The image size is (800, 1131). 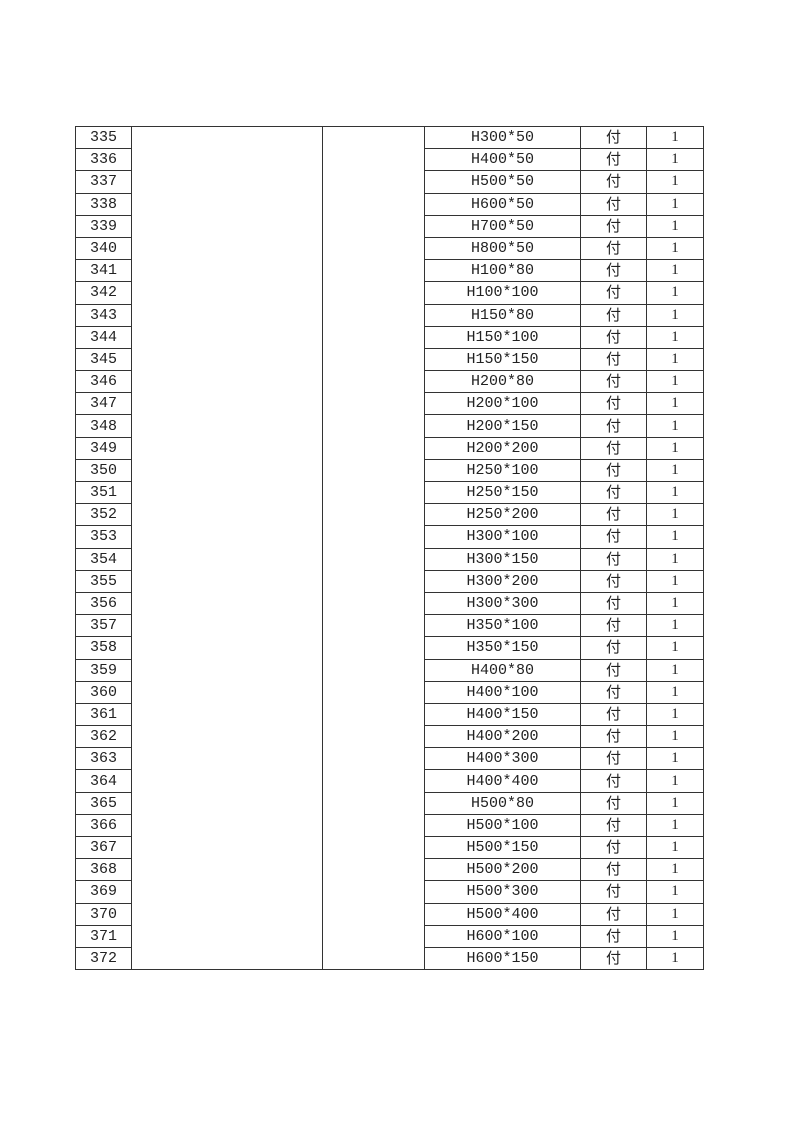 What do you see at coordinates (103, 737) in the screenshot?
I see `row-number-cell: 362` at bounding box center [103, 737].